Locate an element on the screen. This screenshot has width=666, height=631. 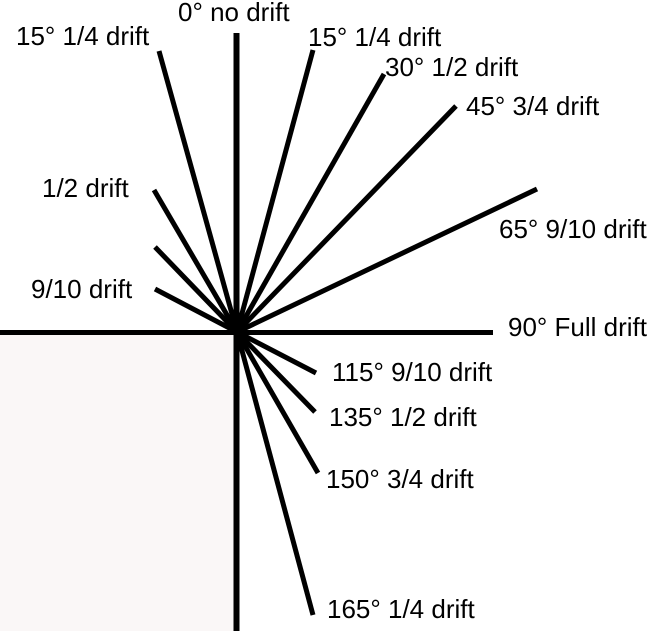
ray-left-45deg is located at coordinates (196, 289).